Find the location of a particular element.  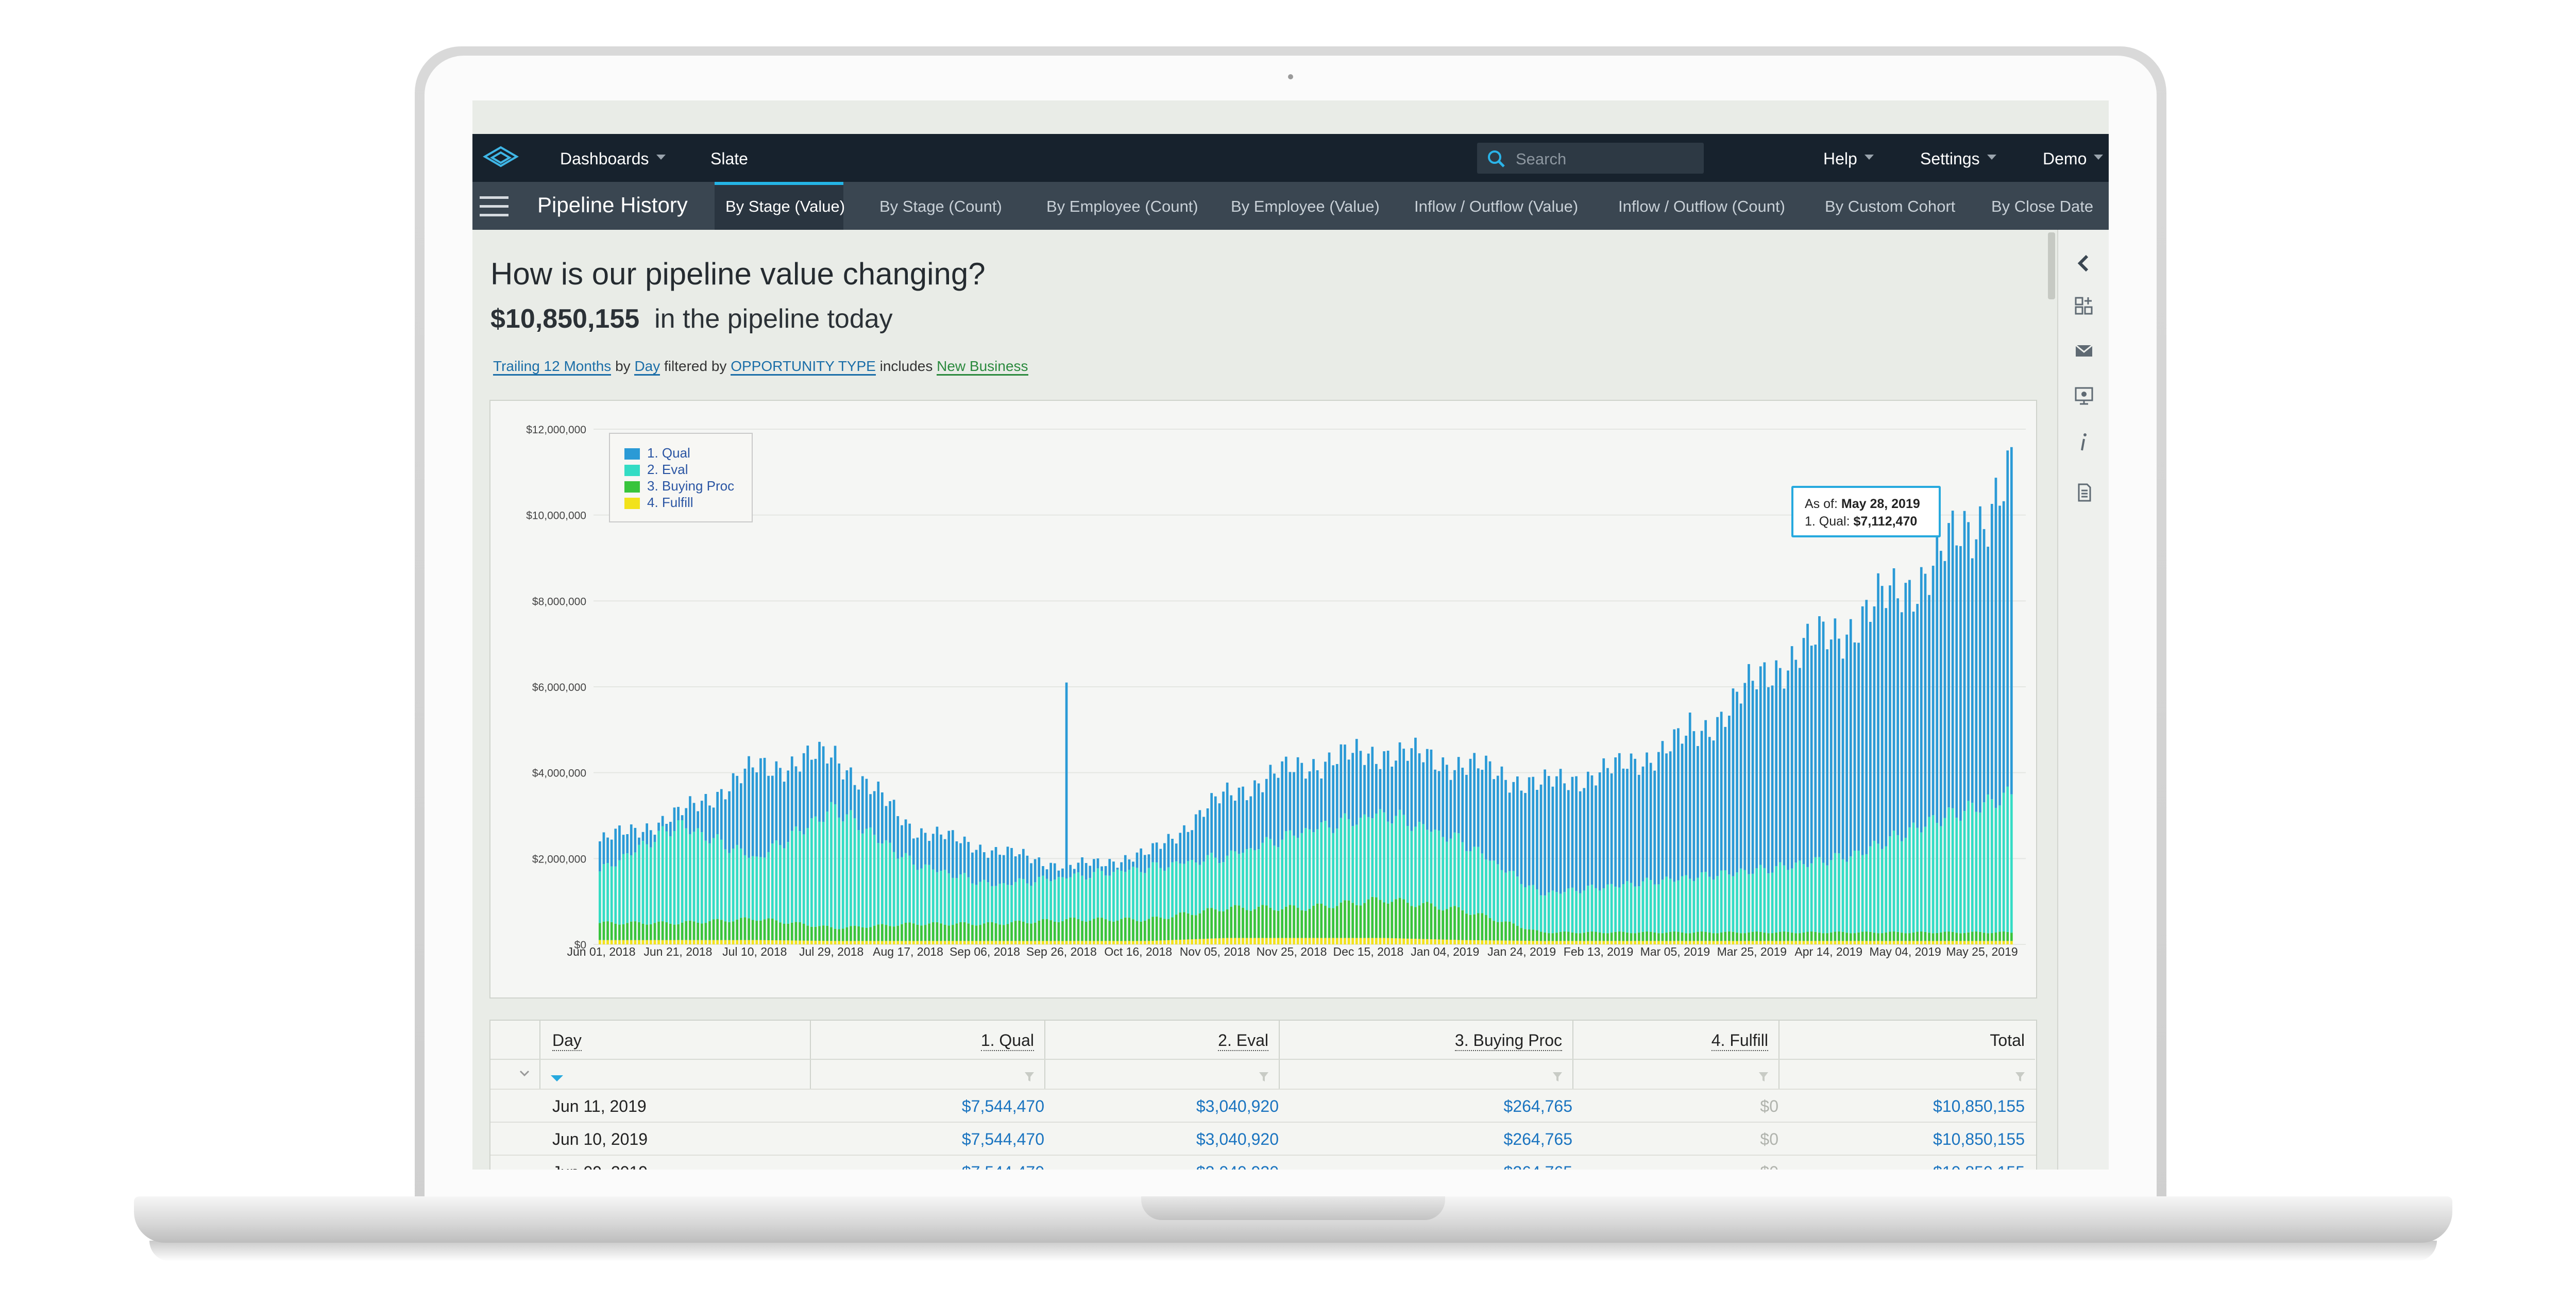

row-expand-filter is located at coordinates (515, 1074).